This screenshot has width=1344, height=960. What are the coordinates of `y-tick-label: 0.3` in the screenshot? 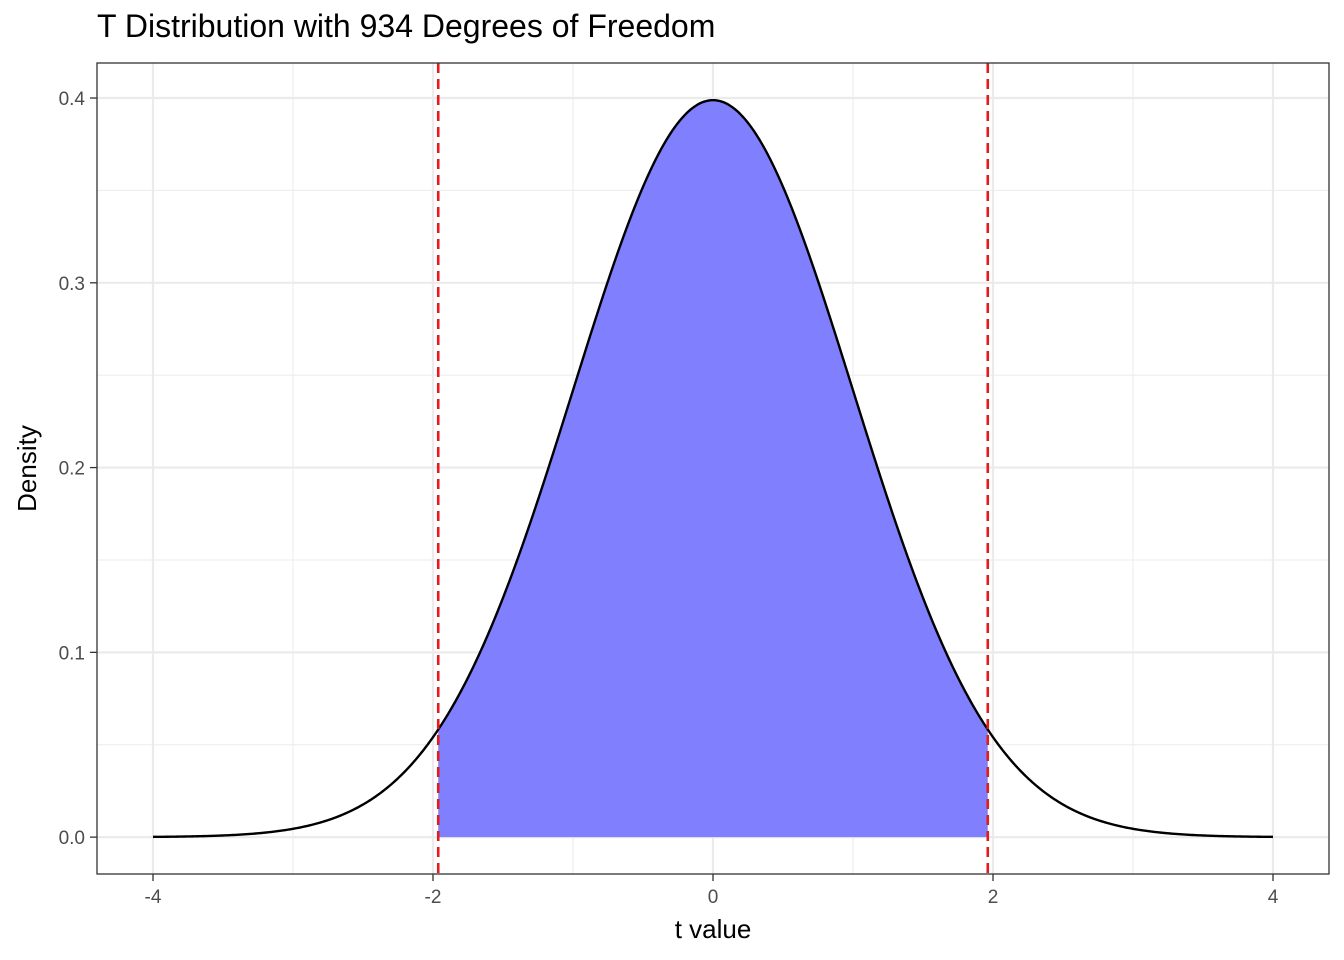 It's located at (72, 284).